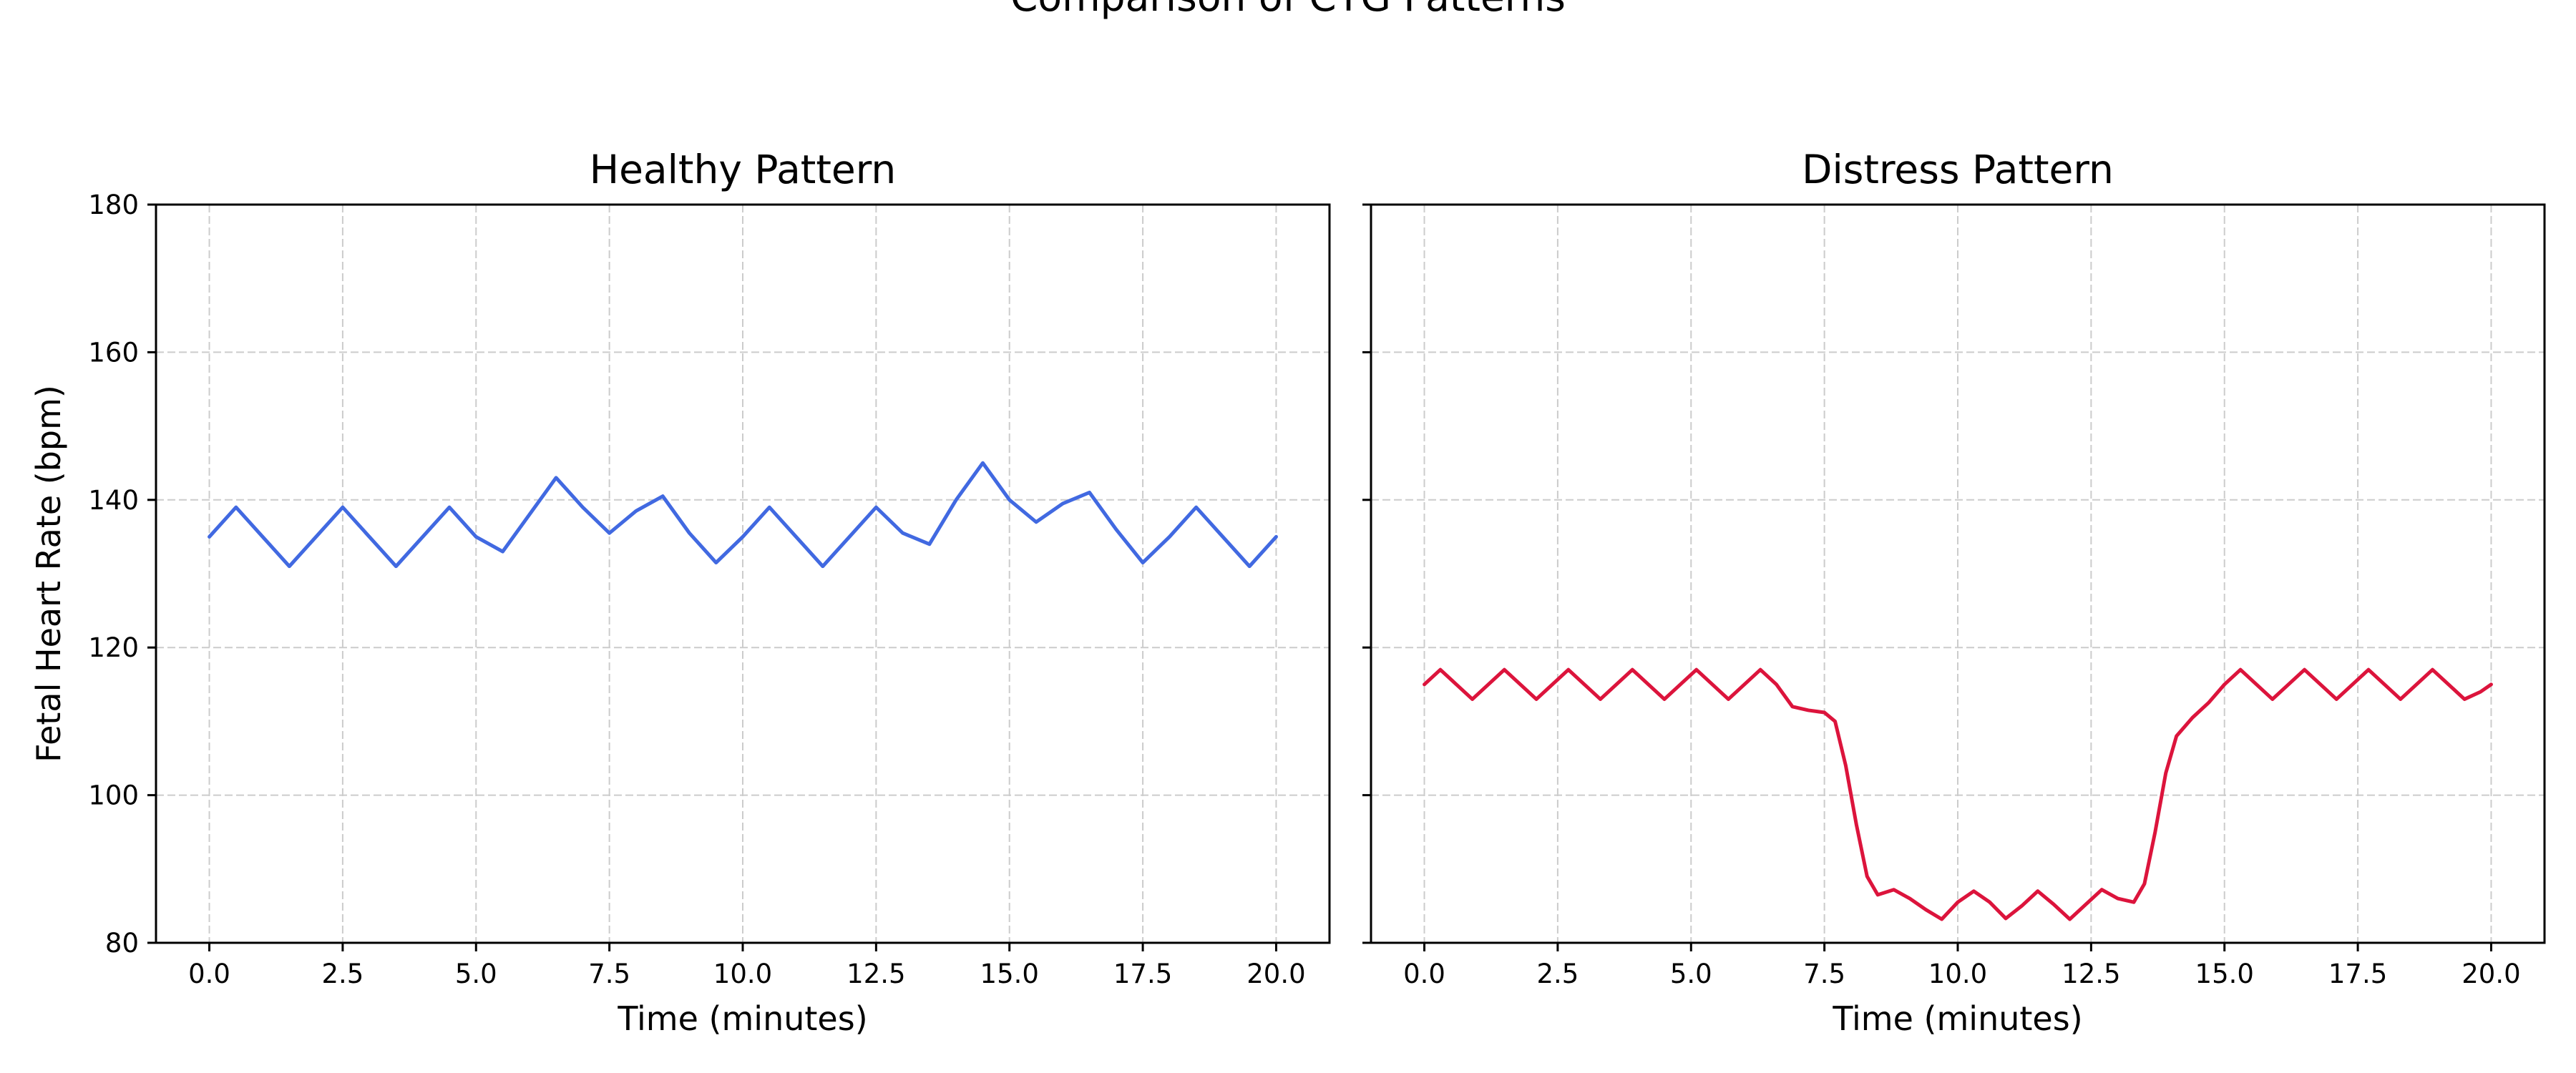 The width and height of the screenshot is (2576, 1073). Describe the element at coordinates (113, 205) in the screenshot. I see `y-tick-label: 180` at that location.